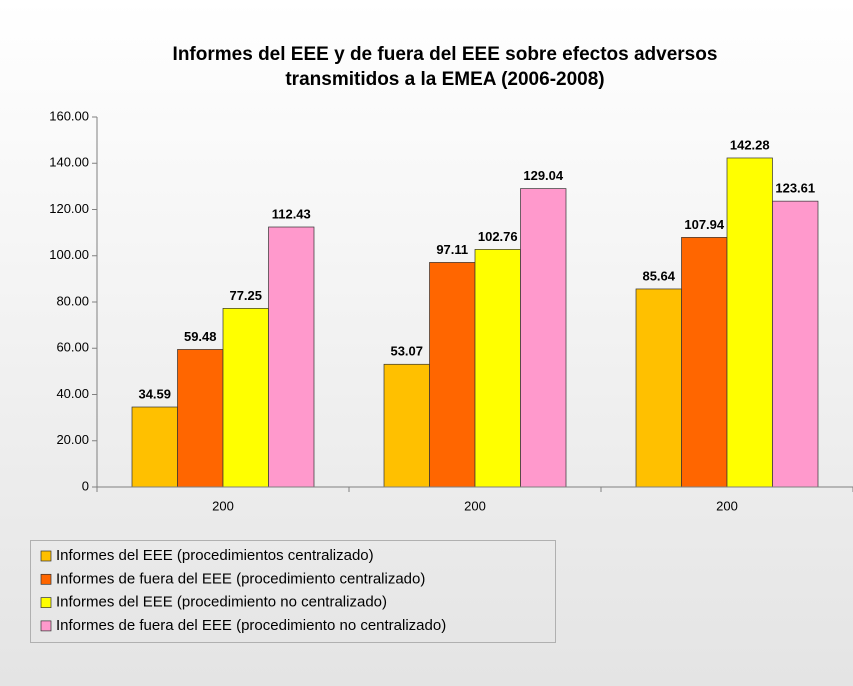 The height and width of the screenshot is (686, 853). What do you see at coordinates (69, 254) in the screenshot?
I see `y-tick-label: 100.00` at bounding box center [69, 254].